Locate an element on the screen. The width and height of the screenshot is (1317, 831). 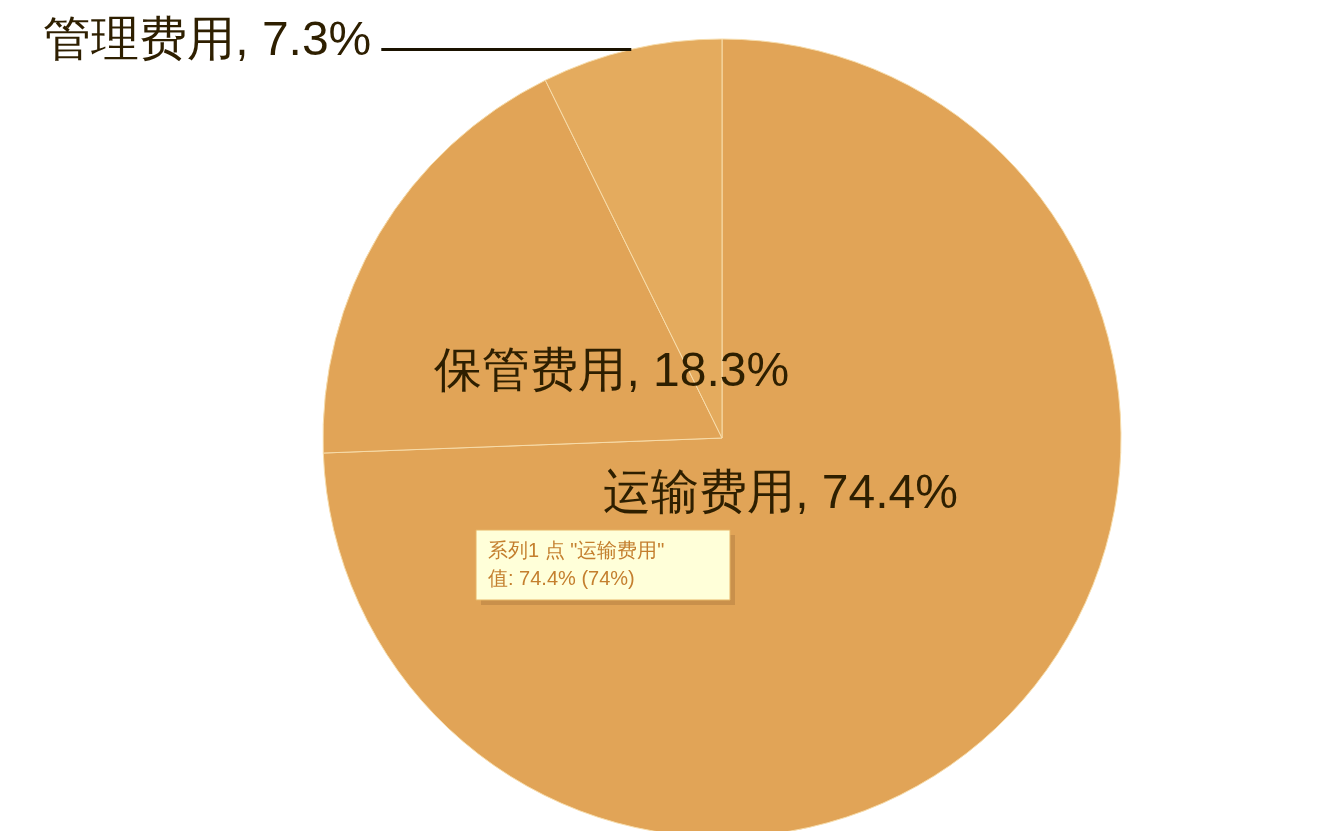
data-label: , 7.3% is located at coordinates (303, 39).